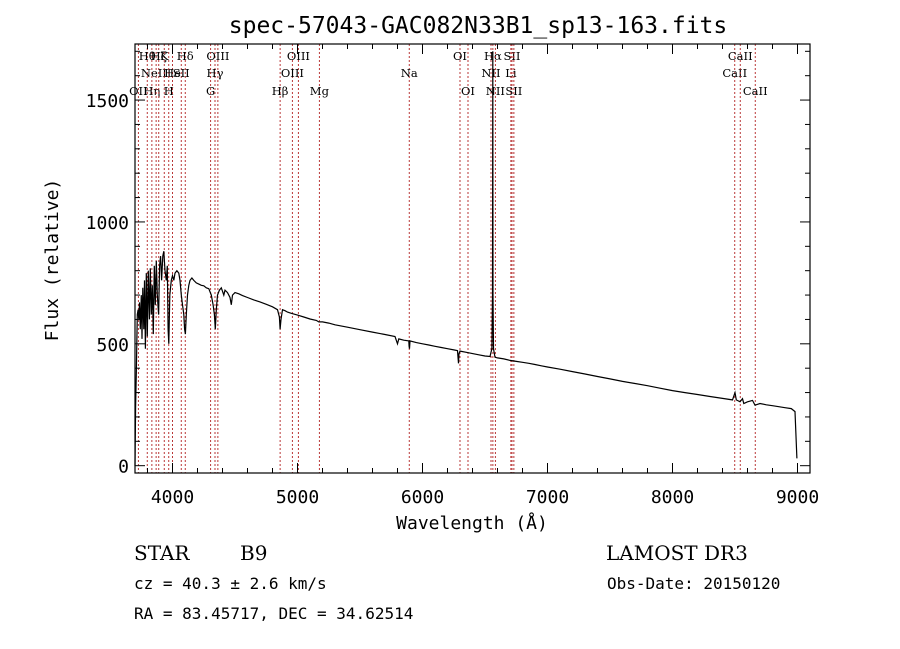 The image size is (900, 649). Describe the element at coordinates (156, 73) in the screenshot. I see `emission-line-label: NeIII` at that location.